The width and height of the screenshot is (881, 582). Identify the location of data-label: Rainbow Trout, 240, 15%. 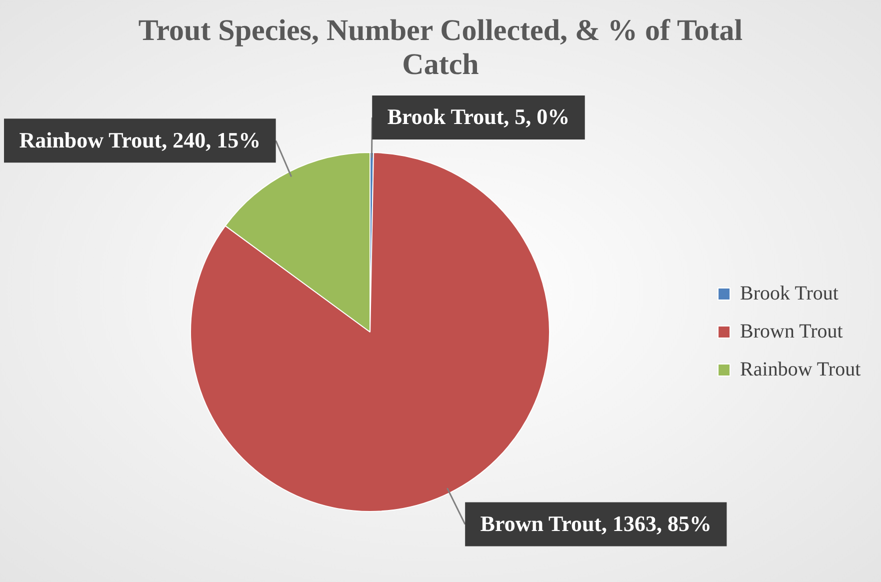
(140, 139).